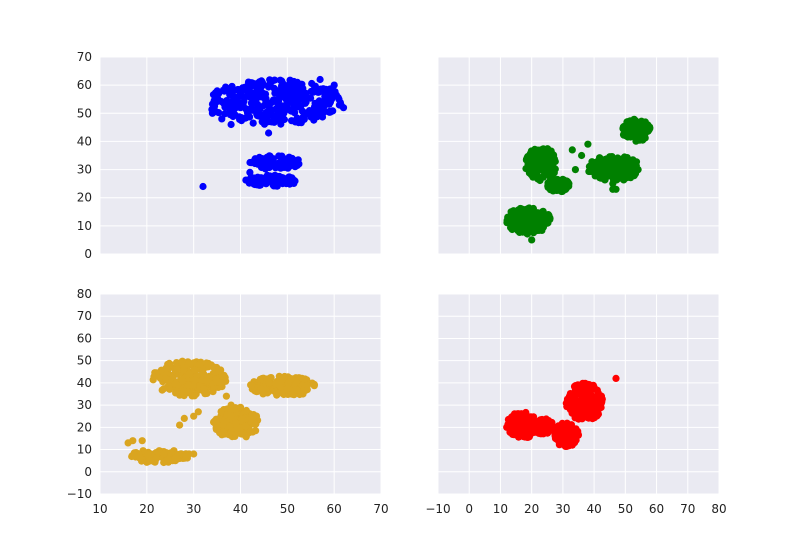 This screenshot has width=800, height=550. What do you see at coordinates (531, 509) in the screenshot?
I see `x-tick-label: 20` at bounding box center [531, 509].